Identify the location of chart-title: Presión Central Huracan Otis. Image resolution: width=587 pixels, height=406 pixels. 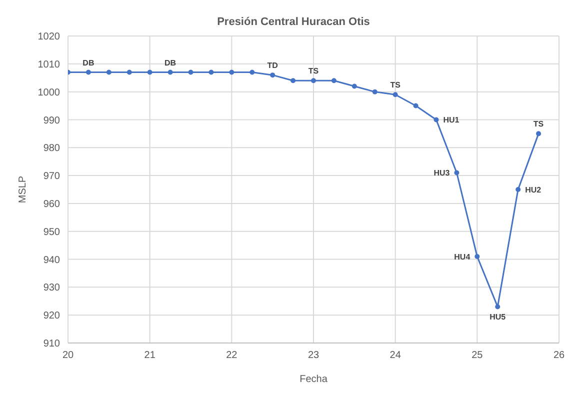
(293, 21).